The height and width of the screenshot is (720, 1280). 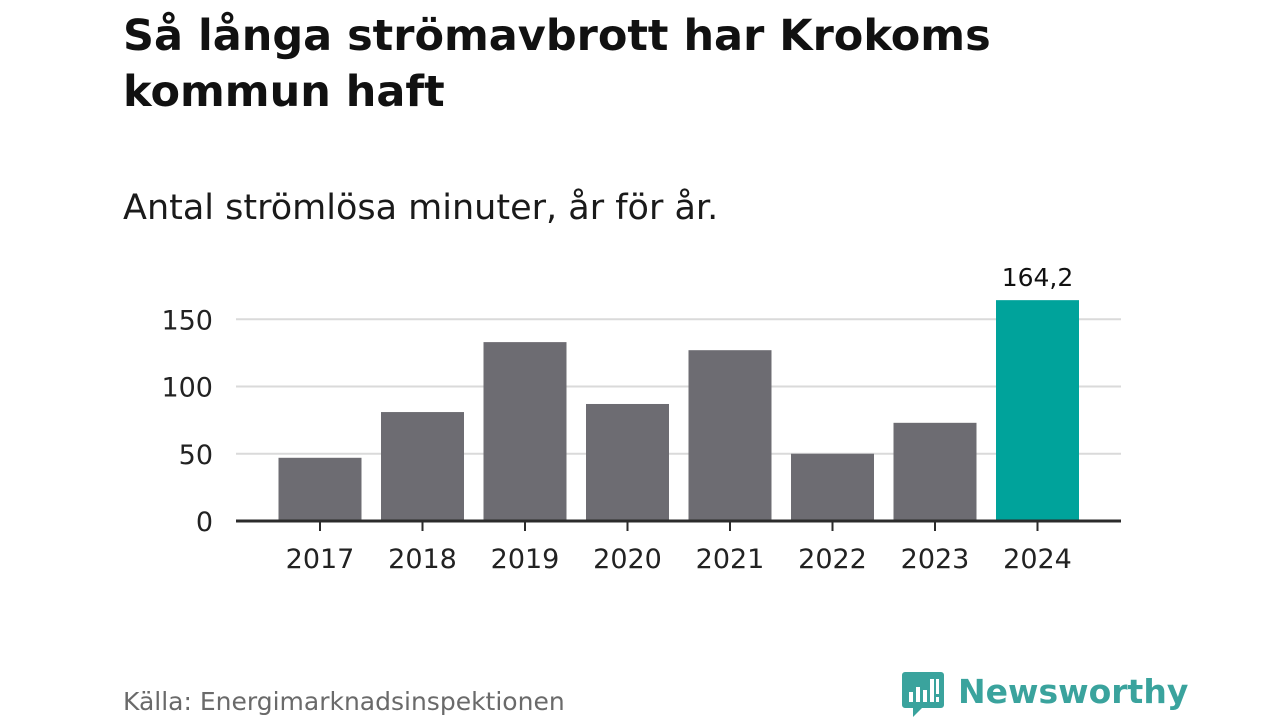 I want to click on x-tick-label: 2024, so click(x=1037, y=559).